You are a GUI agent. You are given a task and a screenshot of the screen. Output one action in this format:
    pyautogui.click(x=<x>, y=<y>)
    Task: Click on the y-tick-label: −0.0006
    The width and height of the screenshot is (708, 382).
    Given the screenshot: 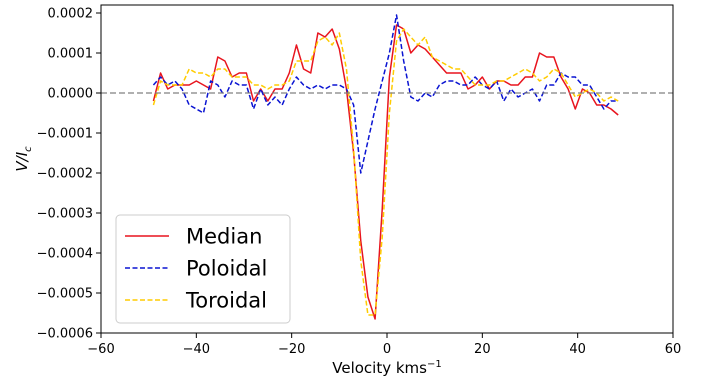 What is the action you would take?
    pyautogui.click(x=65, y=334)
    